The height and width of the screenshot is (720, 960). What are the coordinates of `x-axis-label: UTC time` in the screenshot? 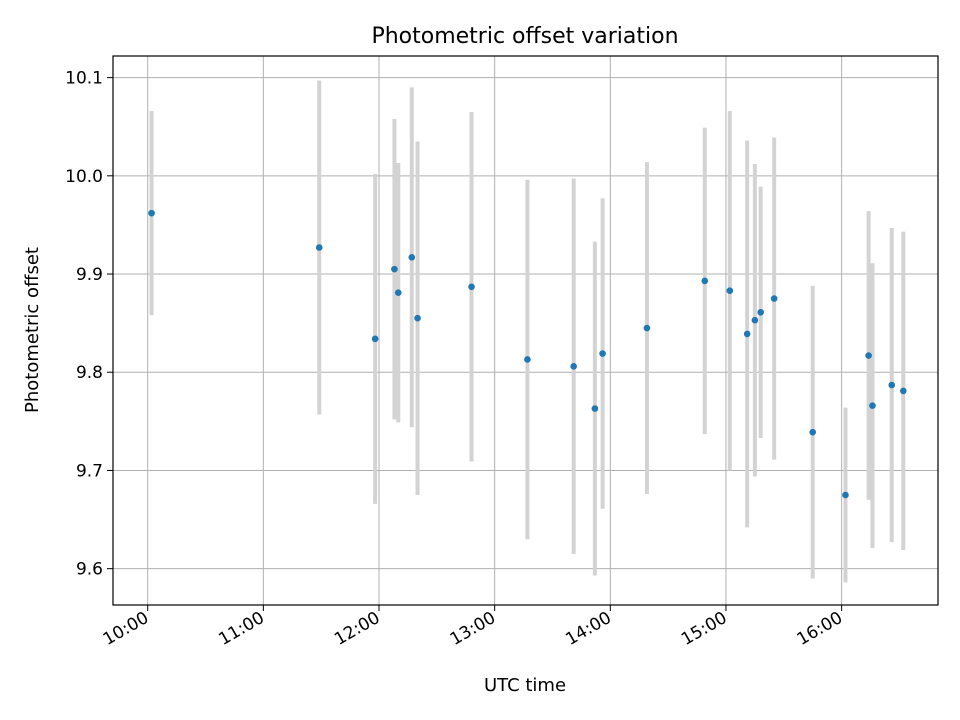 It's located at (525, 685).